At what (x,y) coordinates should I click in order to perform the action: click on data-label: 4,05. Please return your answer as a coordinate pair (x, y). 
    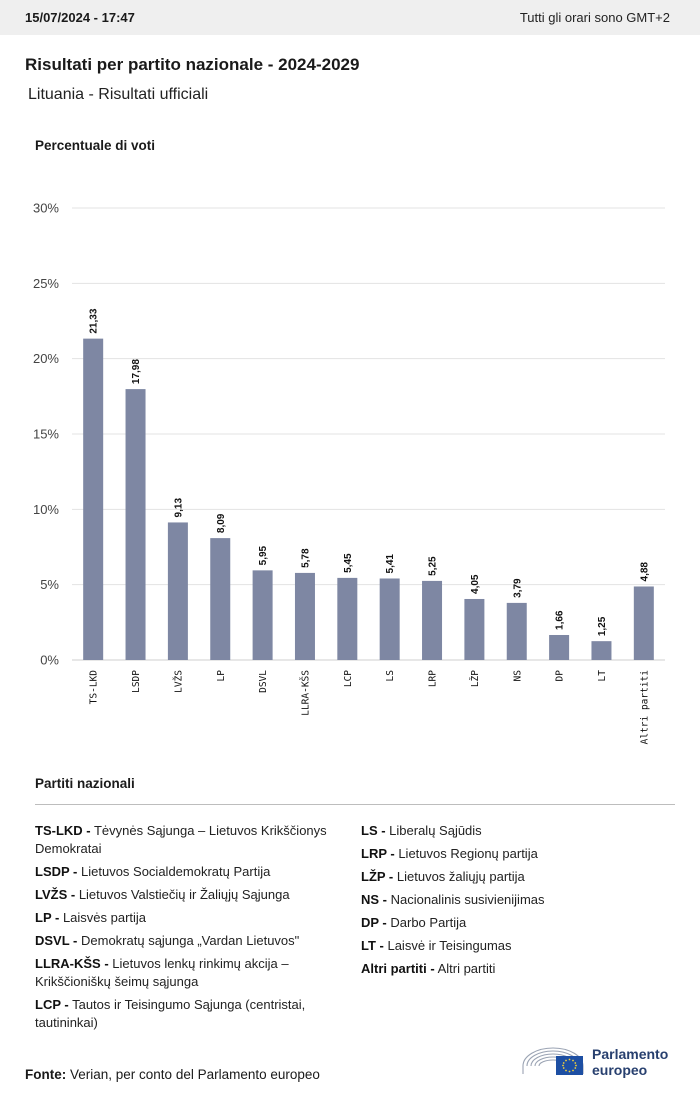
    Looking at the image, I should click on (475, 584).